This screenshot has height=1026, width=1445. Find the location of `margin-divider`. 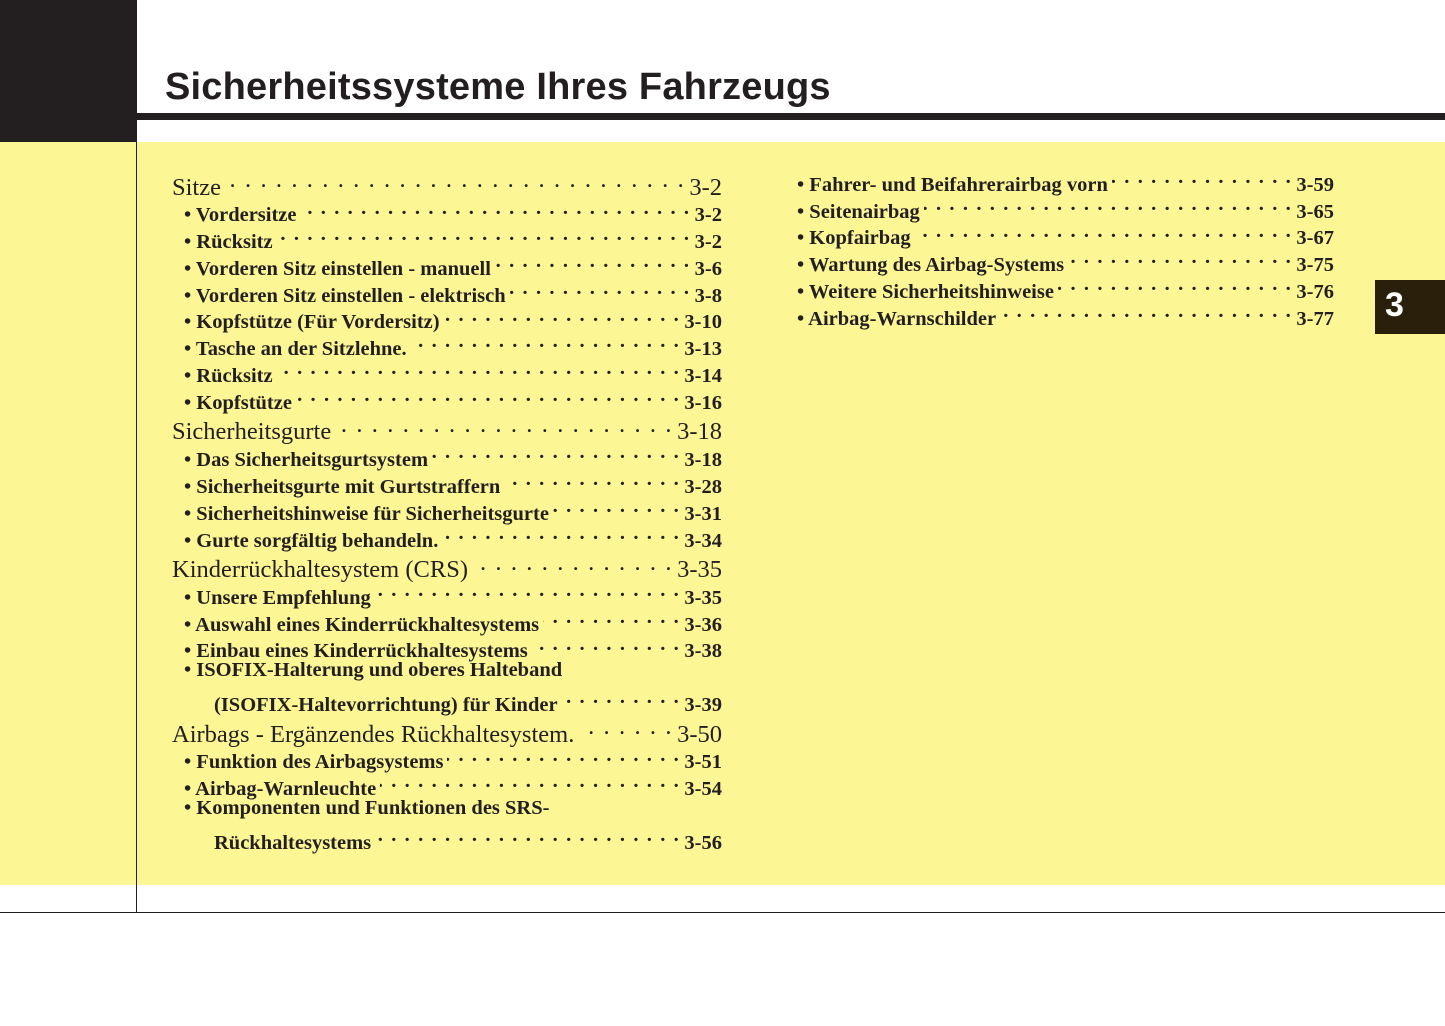

margin-divider is located at coordinates (136, 527).